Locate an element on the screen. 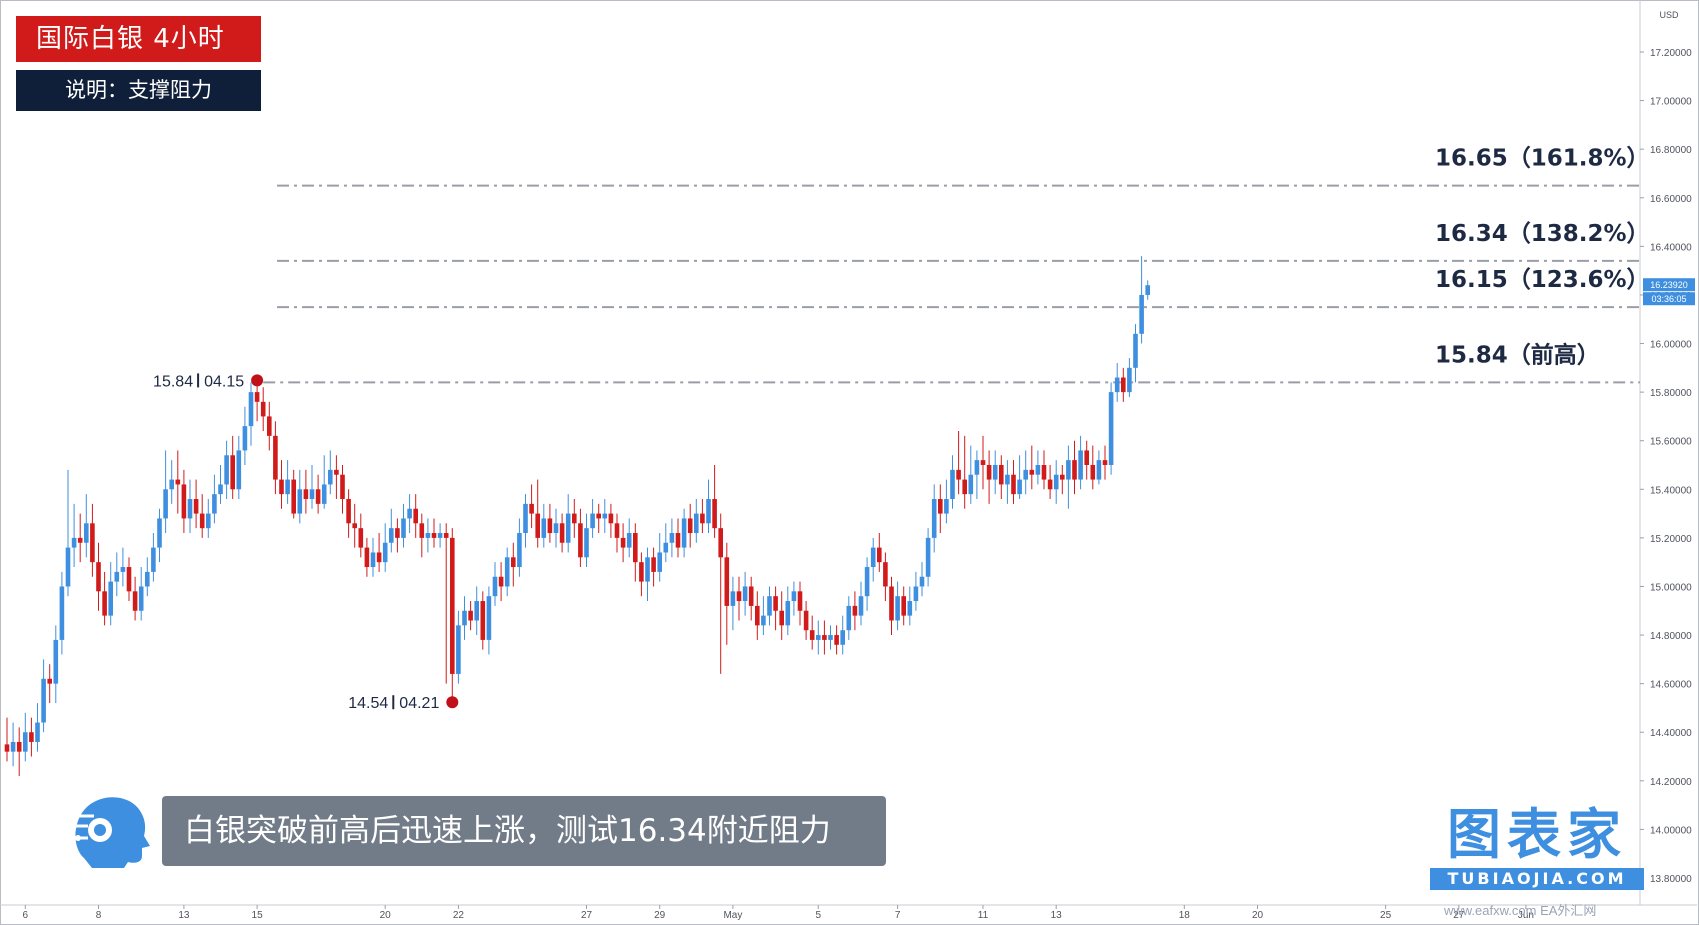 Image resolution: width=1699 pixels, height=925 pixels. tubiaojia-logo: 图表家 TUBIAOJIA.COM is located at coordinates (1537, 851).